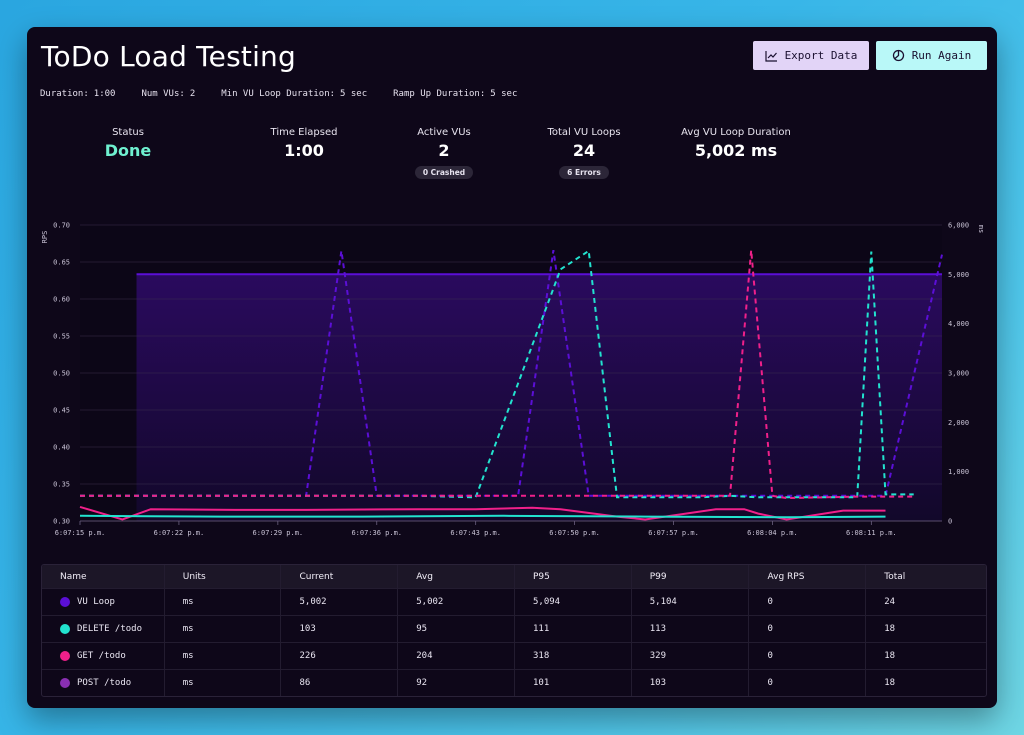  I want to click on current-cell: 5,002, so click(338, 602).